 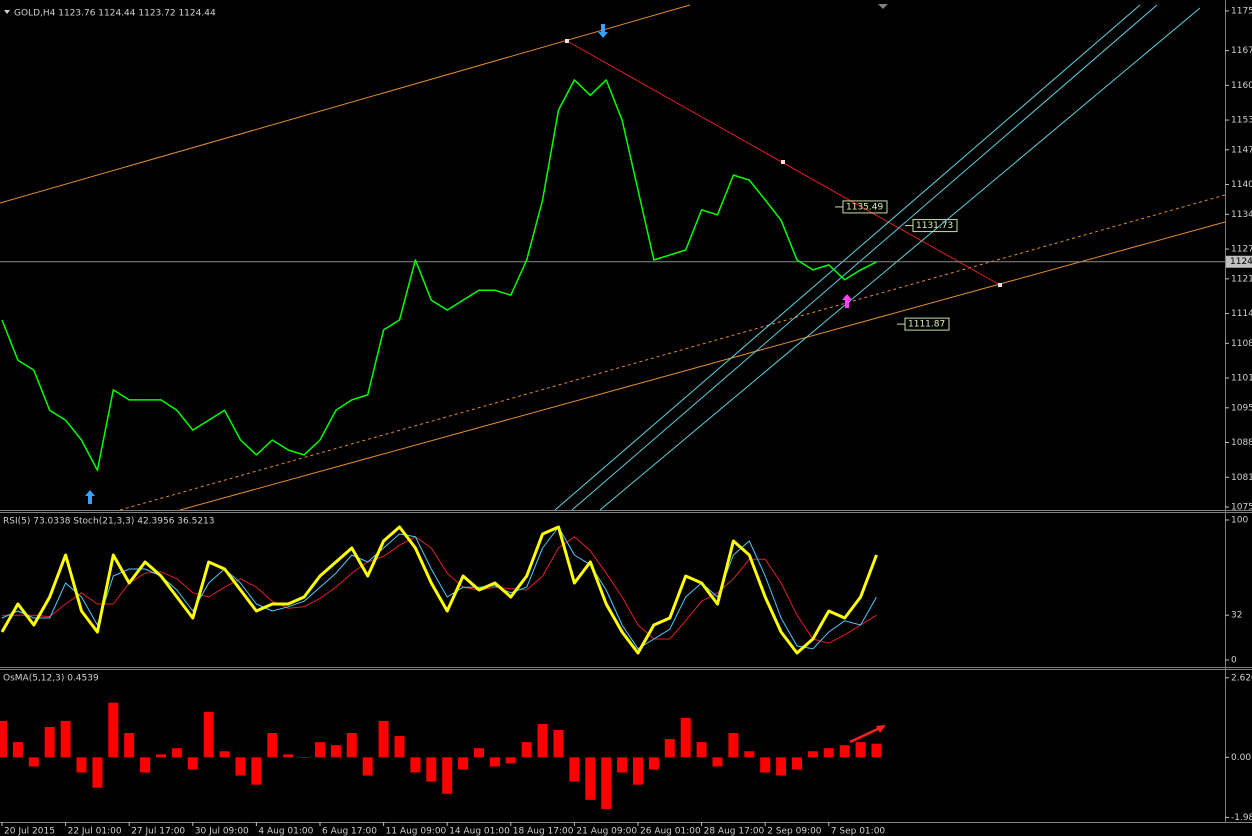 I want to click on x-tick-label: 11 Aug 09:00, so click(x=416, y=831).